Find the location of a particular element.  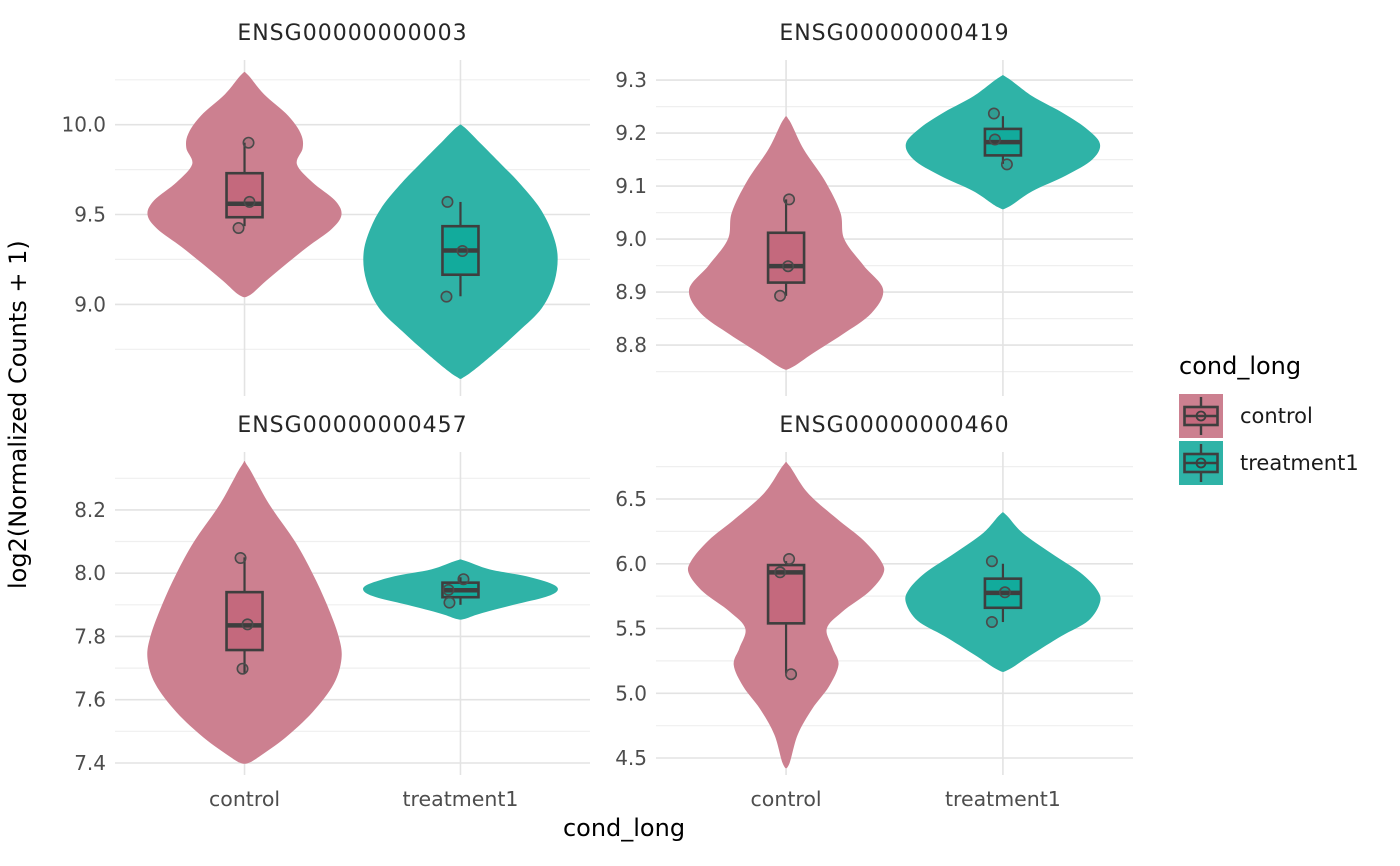

y-tick-label: 4.5 is located at coordinates (631, 758).